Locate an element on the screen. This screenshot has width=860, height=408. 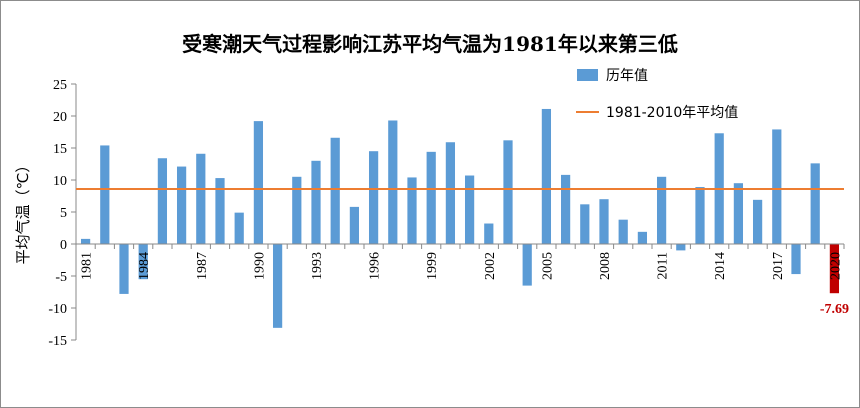
bar-2018 is located at coordinates (796, 259).